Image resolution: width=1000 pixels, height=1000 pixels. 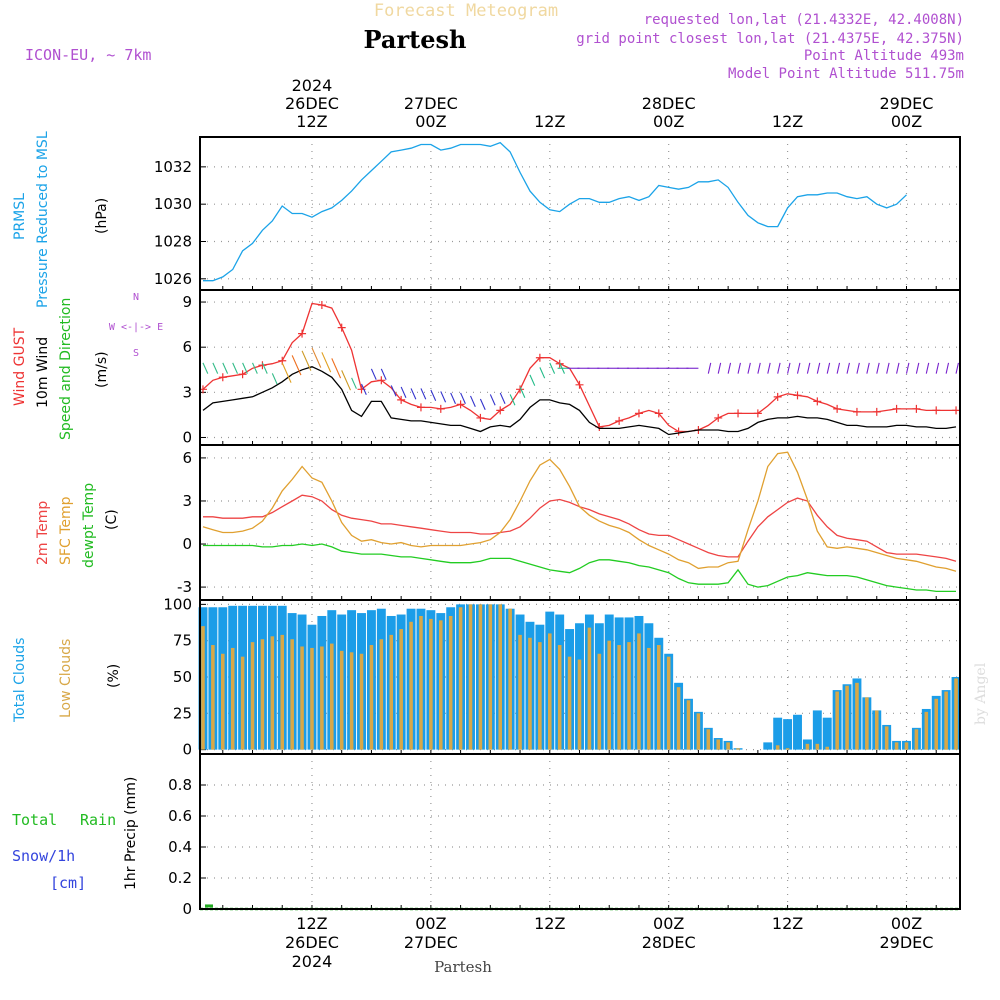 What do you see at coordinates (180, 785) in the screenshot?
I see `panel-precip-ytick-label: 0.8` at bounding box center [180, 785].